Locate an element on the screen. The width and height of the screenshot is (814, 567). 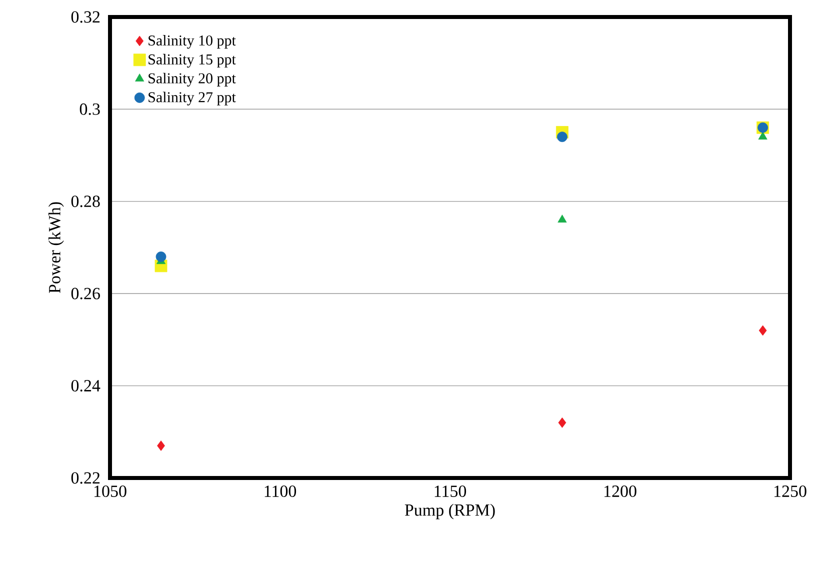
x-tick-label: 1150 is located at coordinates (450, 491).